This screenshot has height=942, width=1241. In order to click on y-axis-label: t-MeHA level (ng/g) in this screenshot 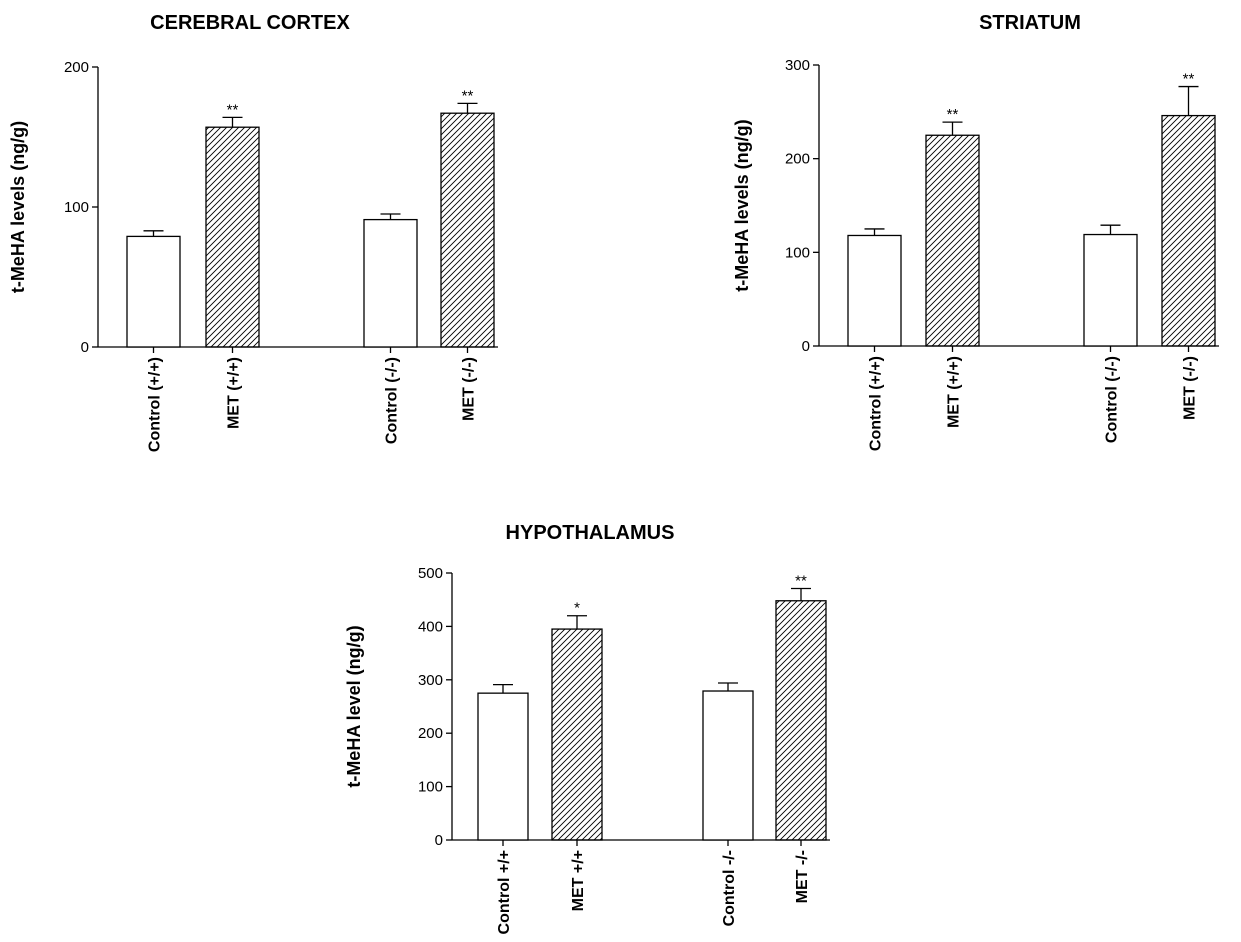, I will do `click(354, 706)`.